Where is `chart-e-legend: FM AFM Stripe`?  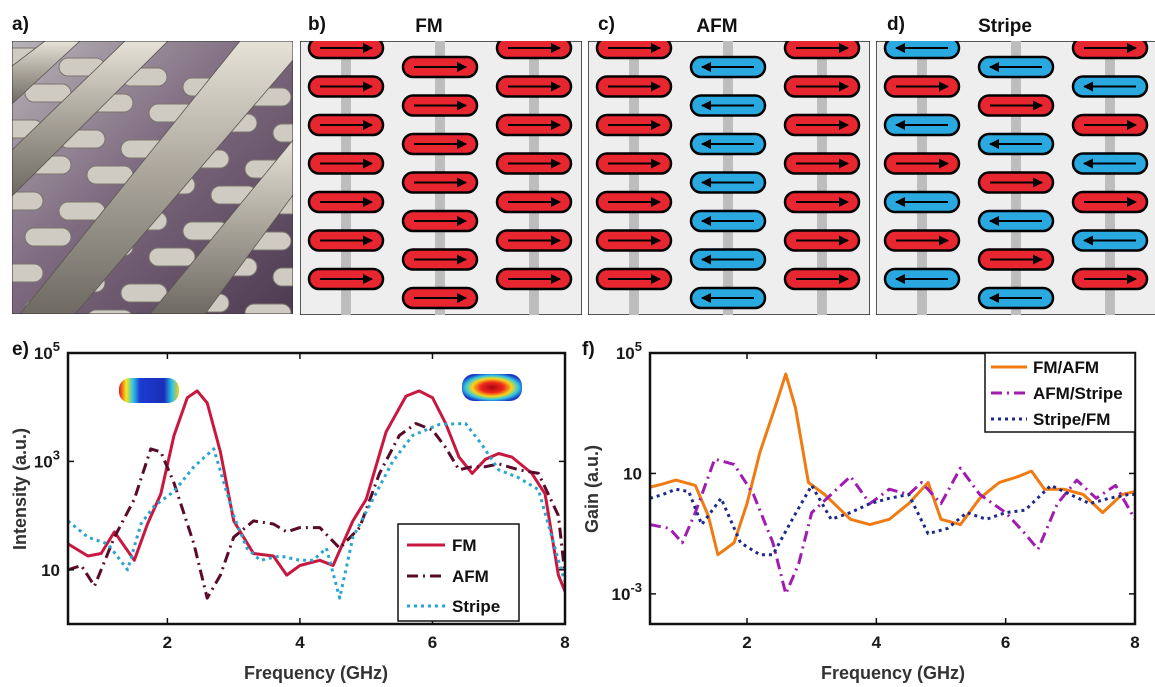
chart-e-legend: FM AFM Stripe is located at coordinates (458, 572).